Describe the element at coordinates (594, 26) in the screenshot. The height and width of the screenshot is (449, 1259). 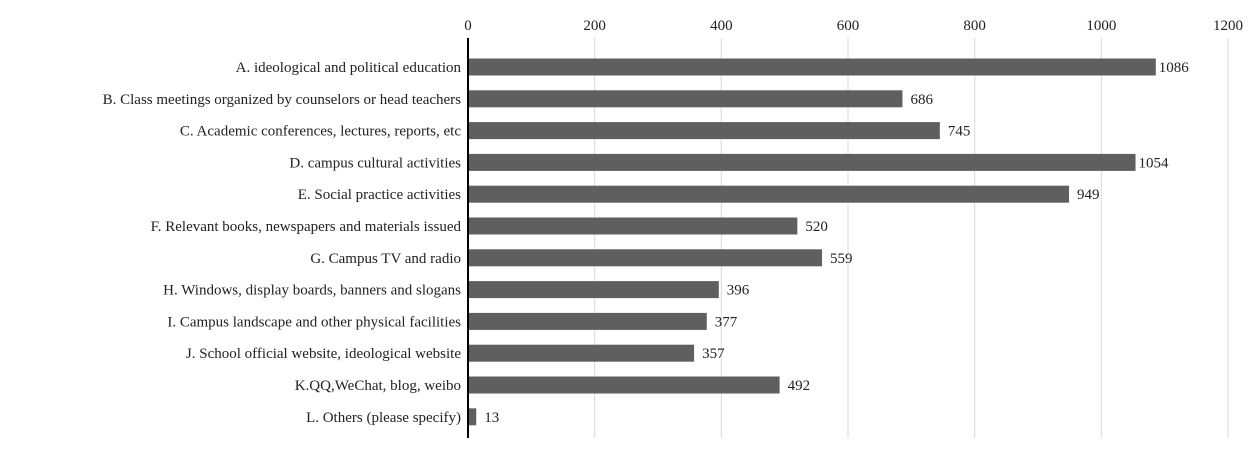
I see `x-tick-label-200: 200` at that location.